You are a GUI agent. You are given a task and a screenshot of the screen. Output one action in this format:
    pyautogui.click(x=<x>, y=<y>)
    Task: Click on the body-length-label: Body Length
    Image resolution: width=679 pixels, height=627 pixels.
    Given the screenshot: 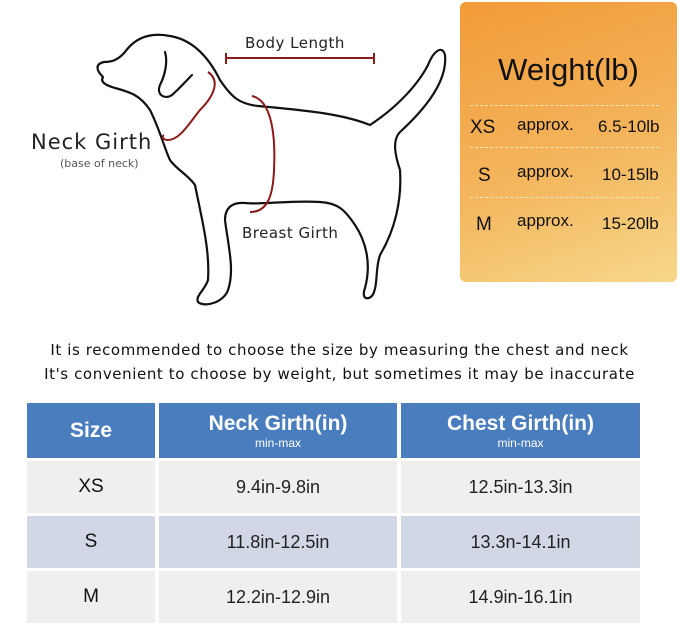 What is the action you would take?
    pyautogui.click(x=295, y=43)
    